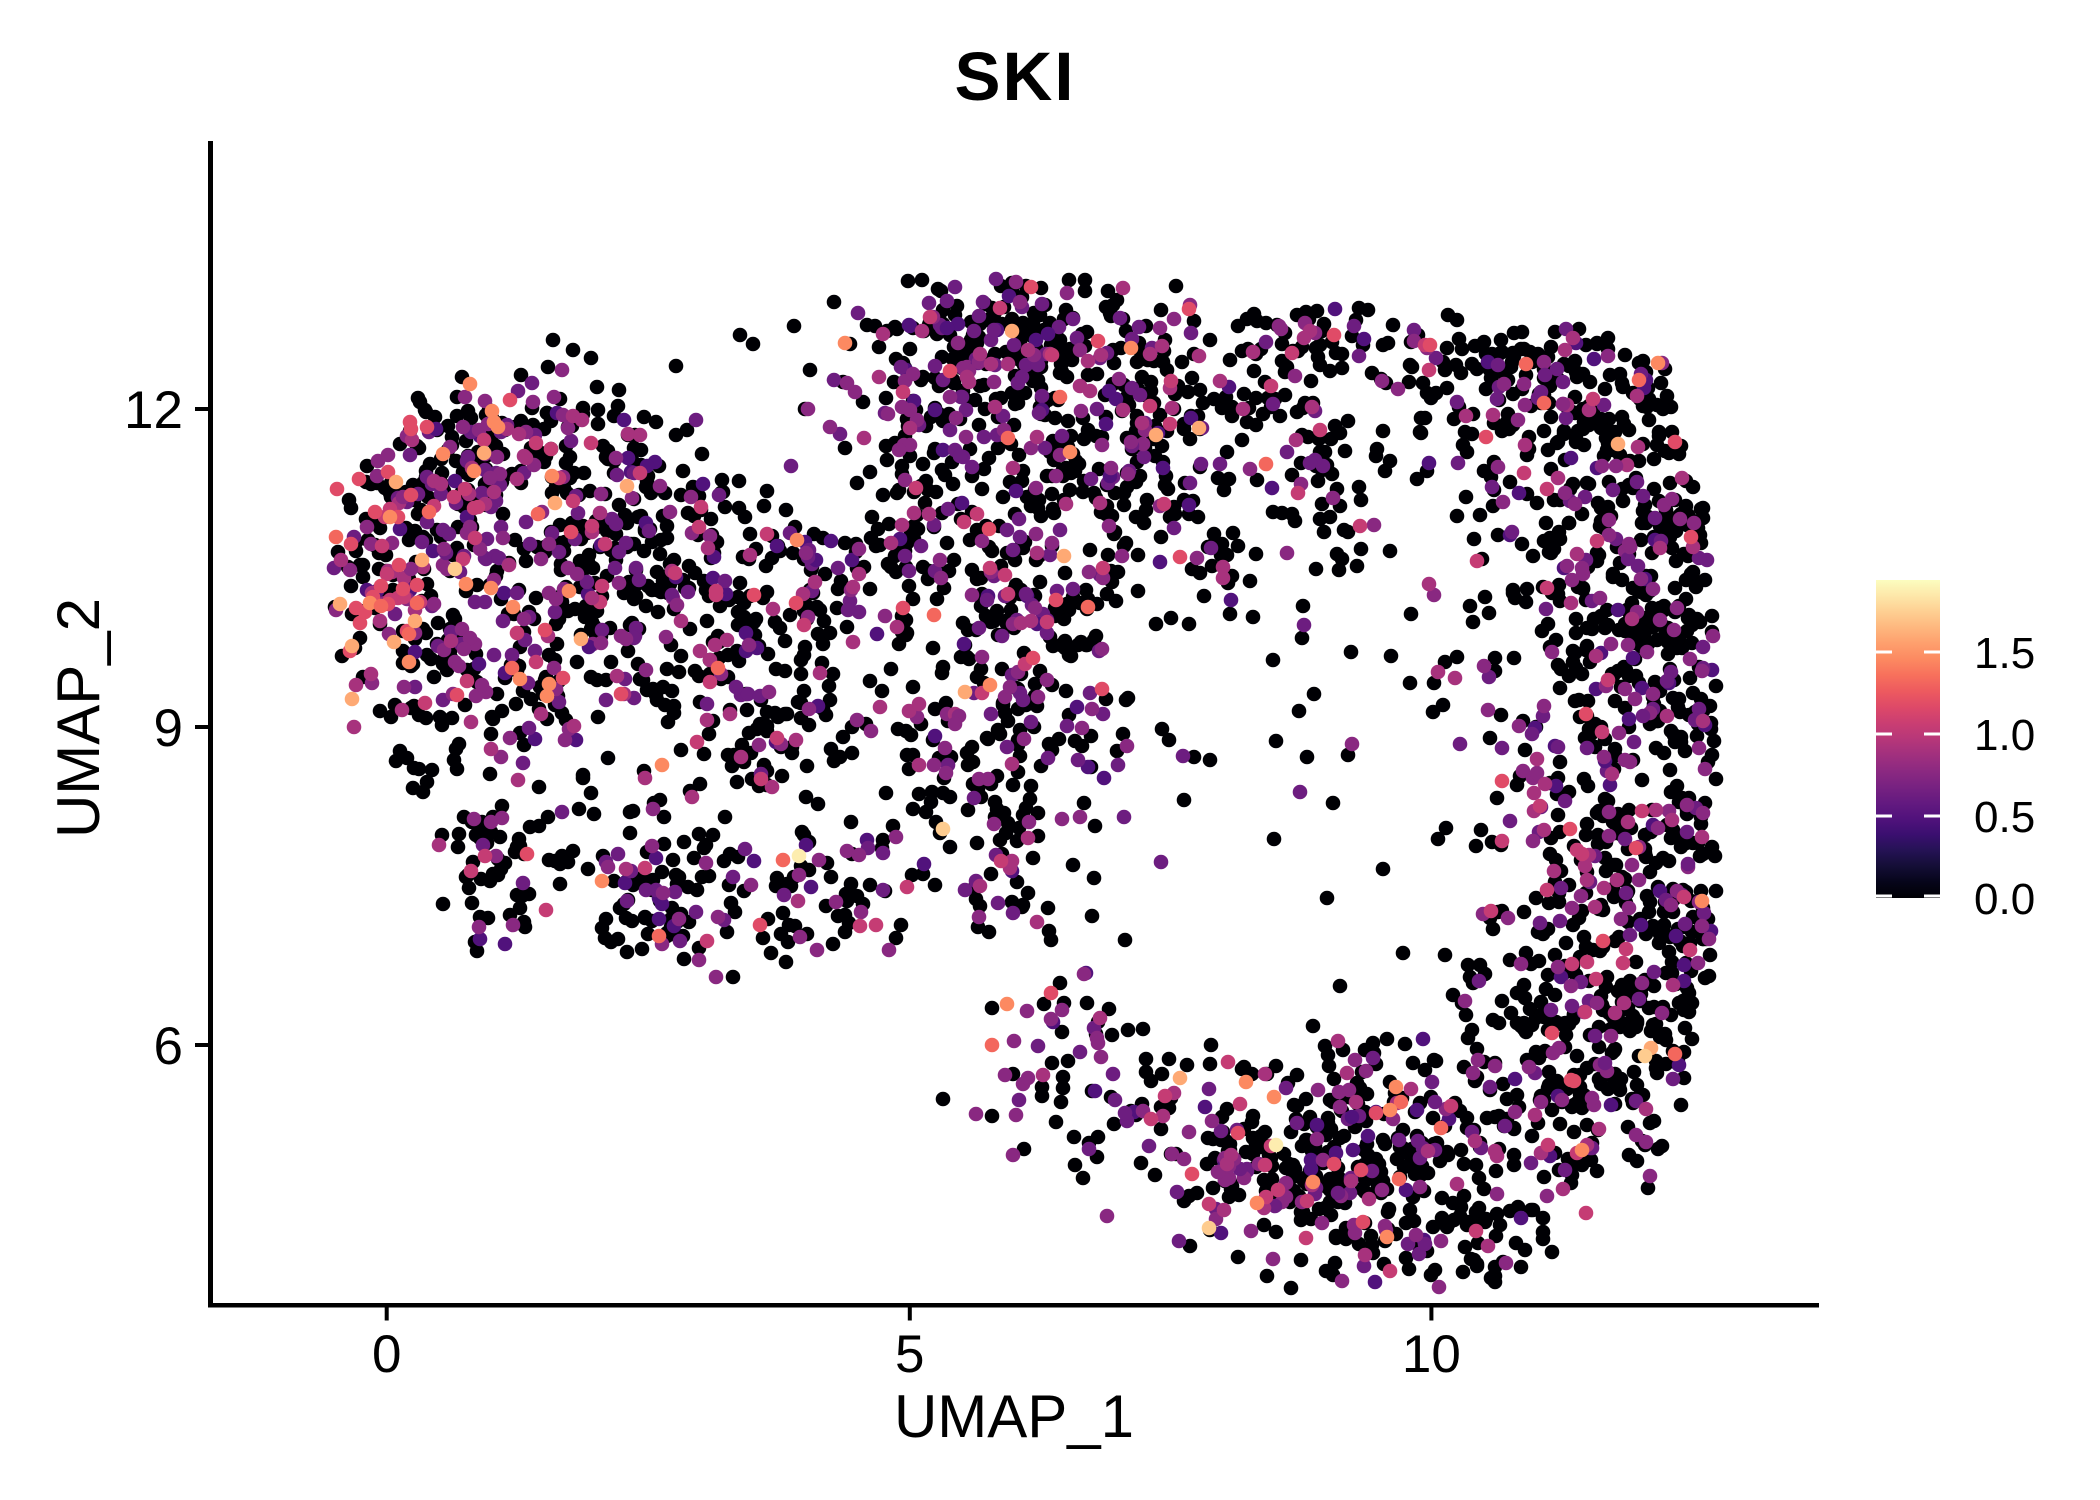 This screenshot has height=1500, width=2100. What do you see at coordinates (168, 1046) in the screenshot?
I see `svg-text: 6` at bounding box center [168, 1046].